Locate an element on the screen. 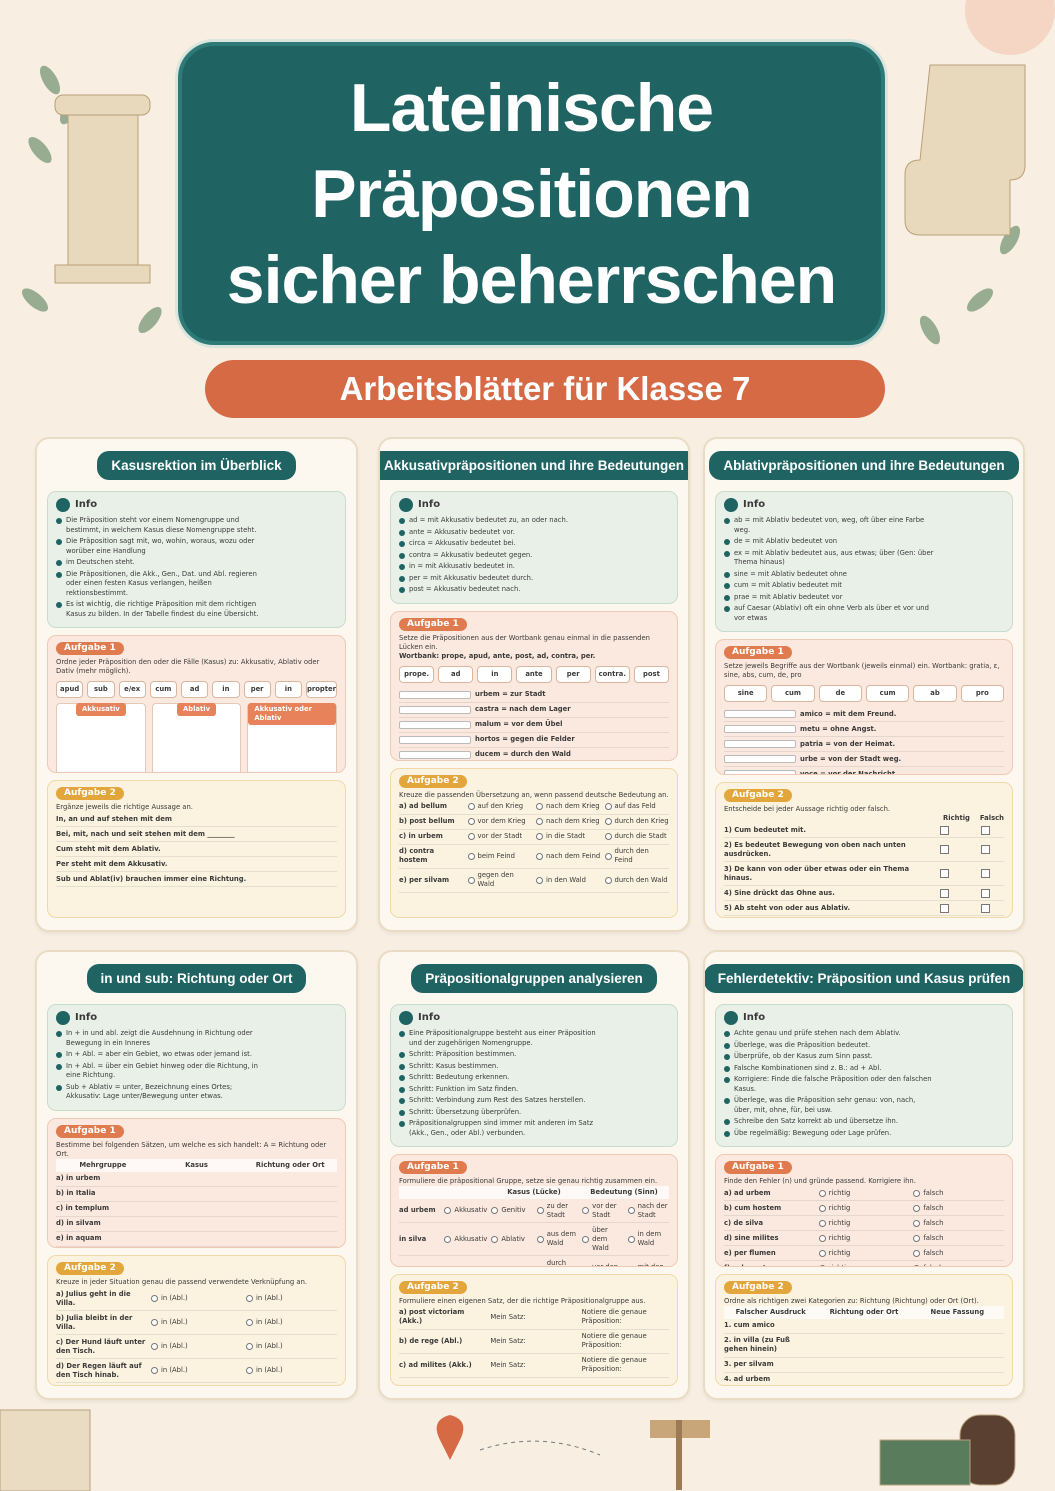 The width and height of the screenshot is (1055, 1491). sort-column: Akkusativ is located at coordinates (101, 737).